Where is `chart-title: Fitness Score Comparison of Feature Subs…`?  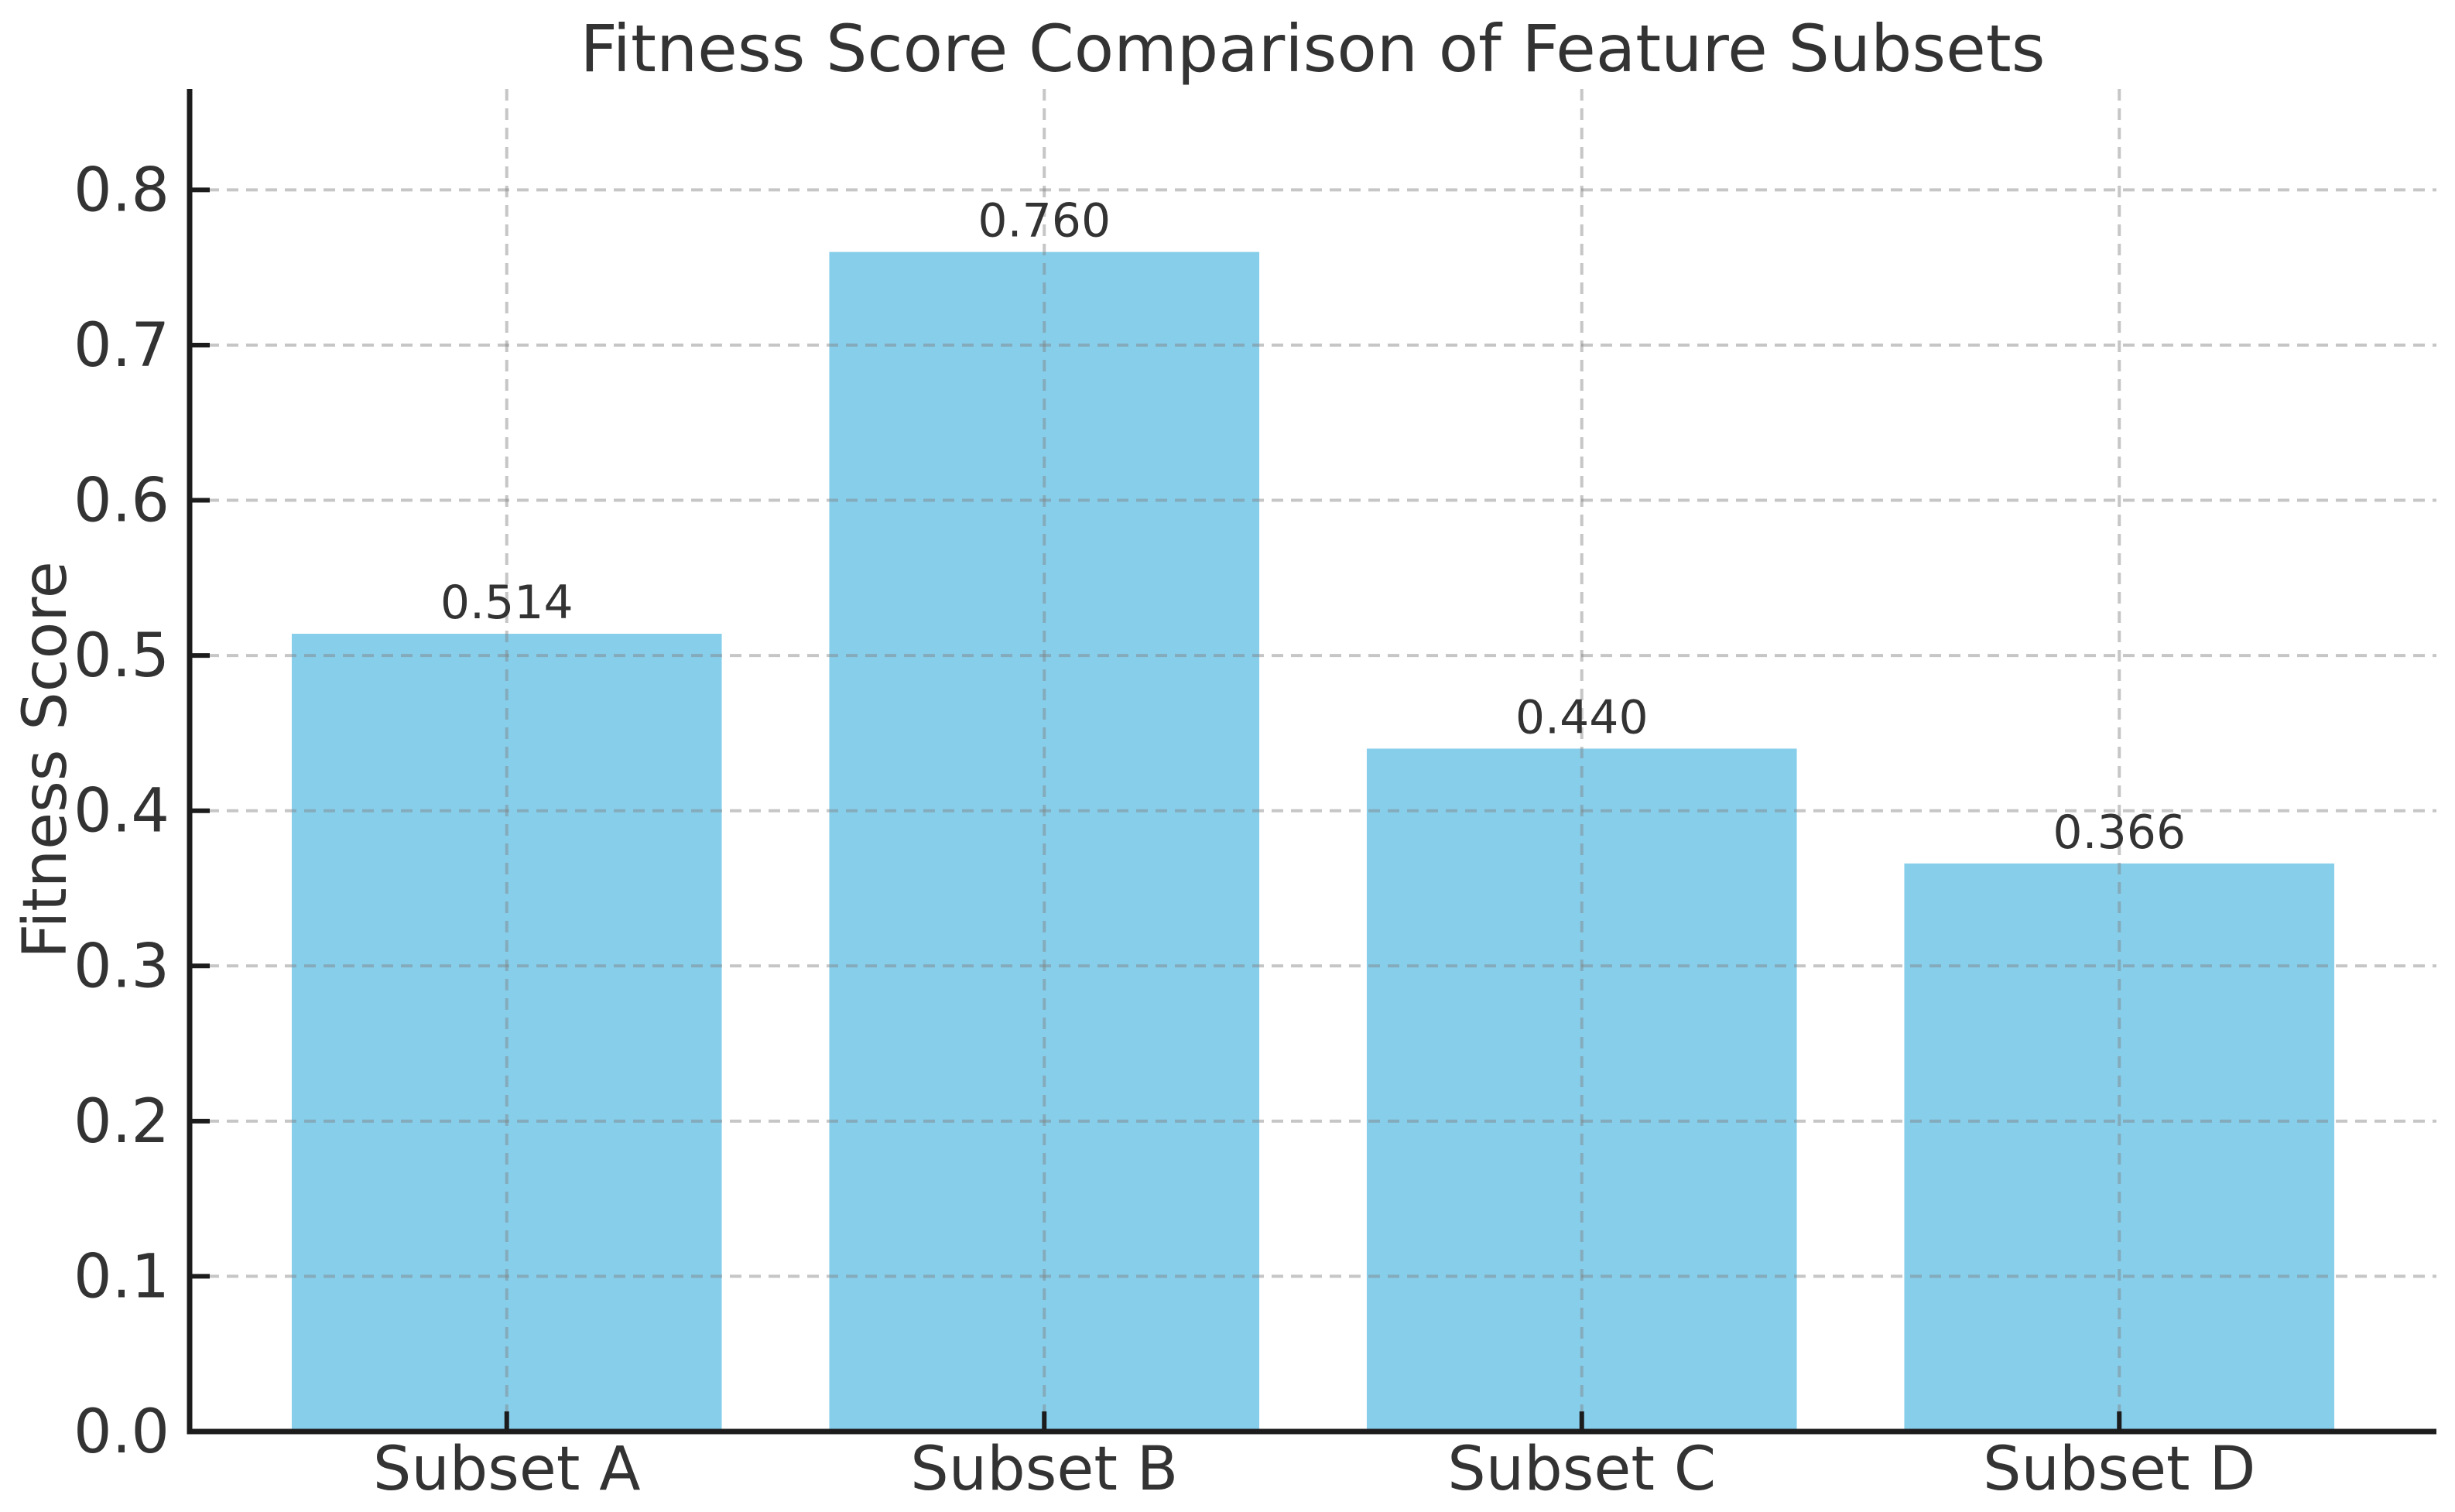
chart-title: Fitness Score Comparison of Feature Subs… is located at coordinates (1312, 49).